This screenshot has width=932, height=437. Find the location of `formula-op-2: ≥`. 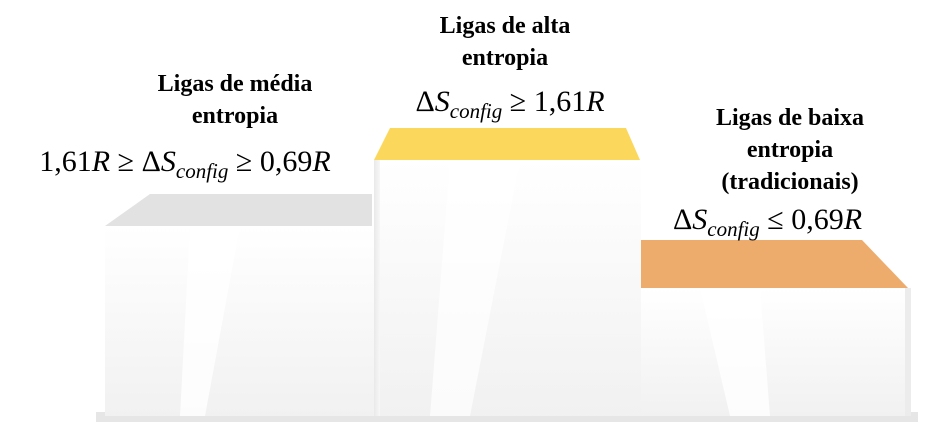

formula-op-2: ≥ is located at coordinates (244, 161).